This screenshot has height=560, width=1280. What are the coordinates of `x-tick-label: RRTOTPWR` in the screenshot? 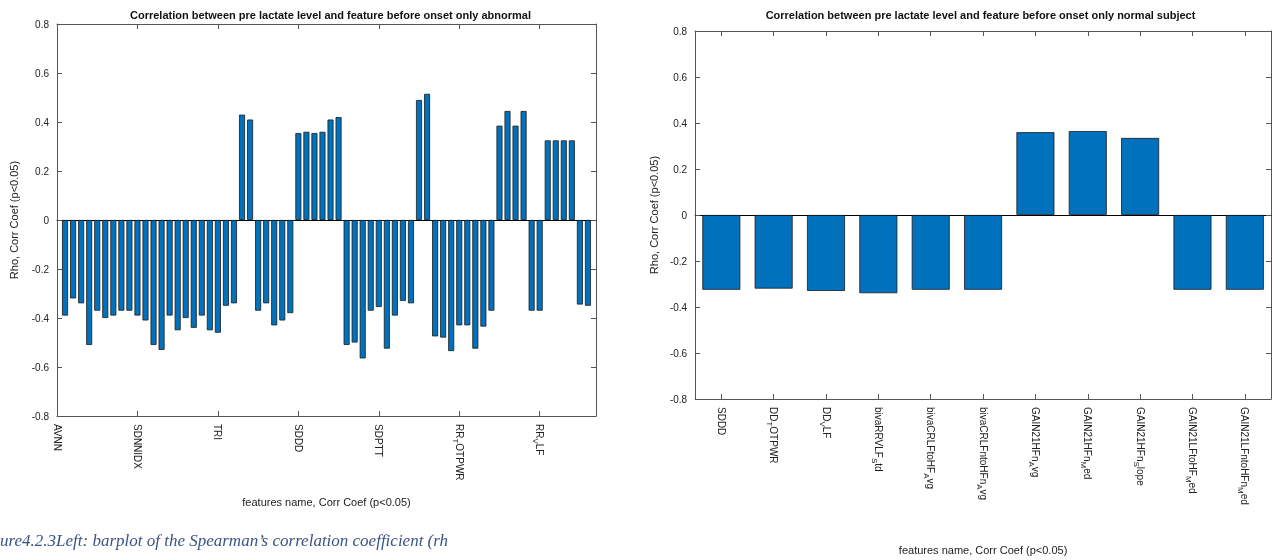 It's located at (457, 452).